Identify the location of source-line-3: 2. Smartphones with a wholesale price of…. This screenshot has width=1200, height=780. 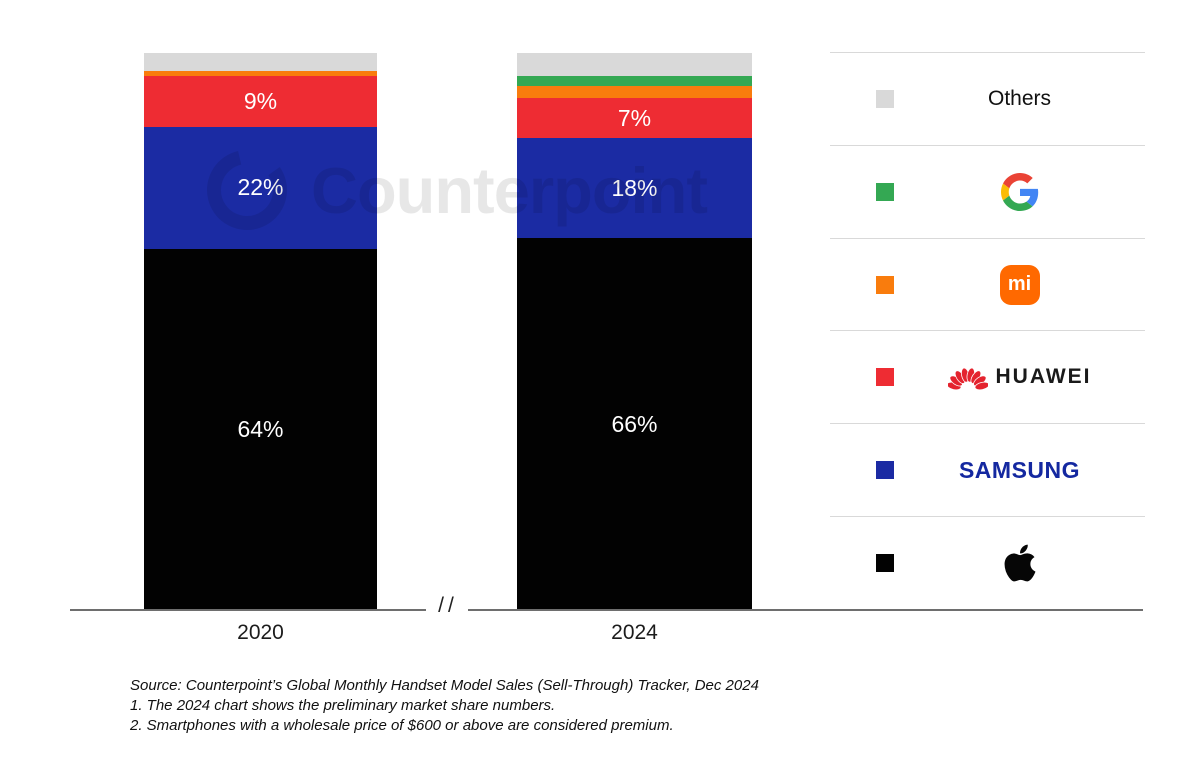
(402, 725).